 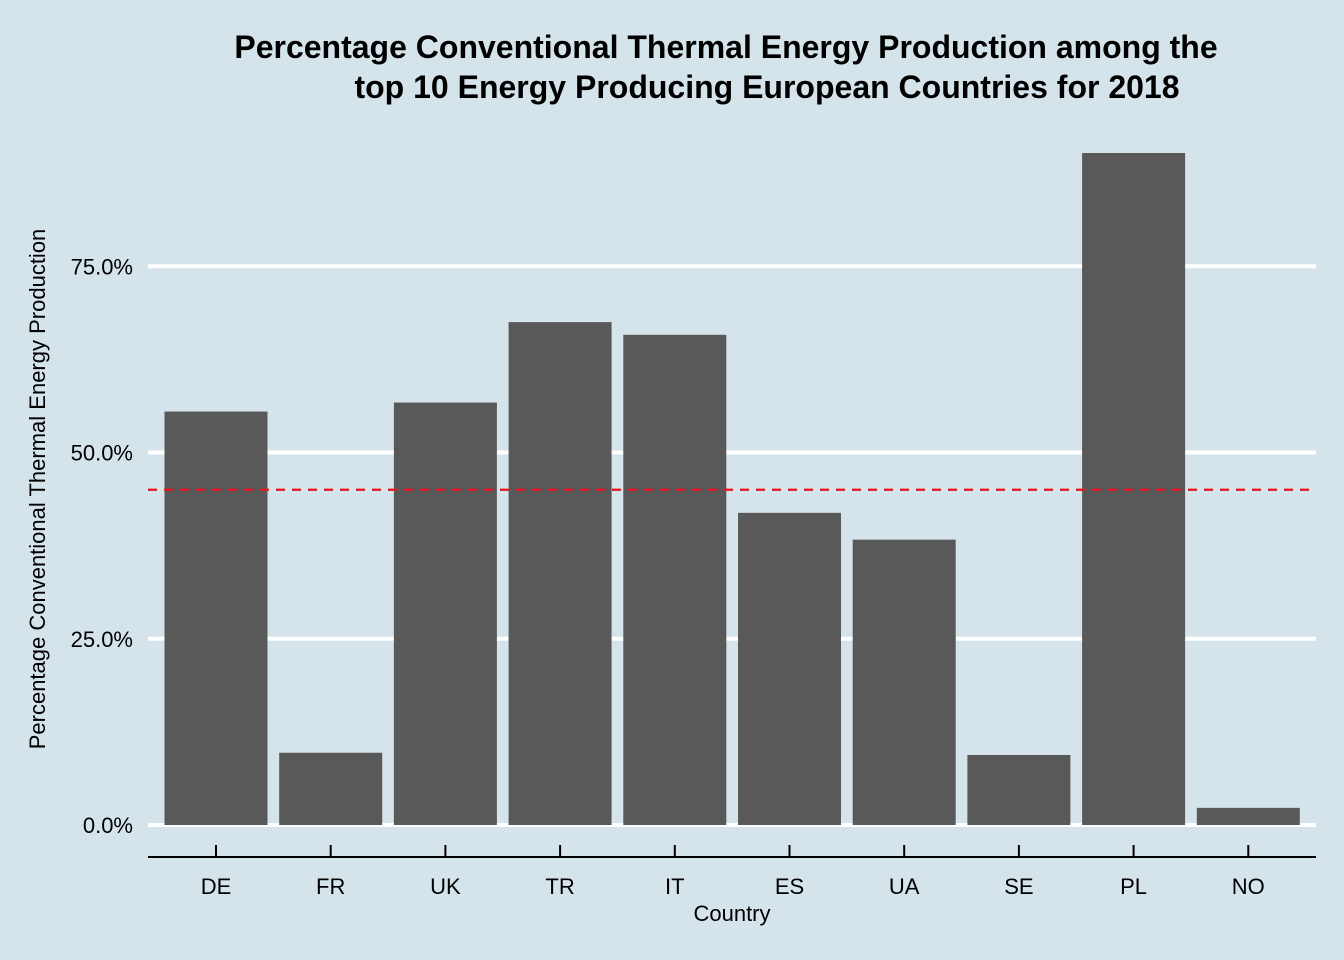 I want to click on bar-uk, so click(x=445, y=613).